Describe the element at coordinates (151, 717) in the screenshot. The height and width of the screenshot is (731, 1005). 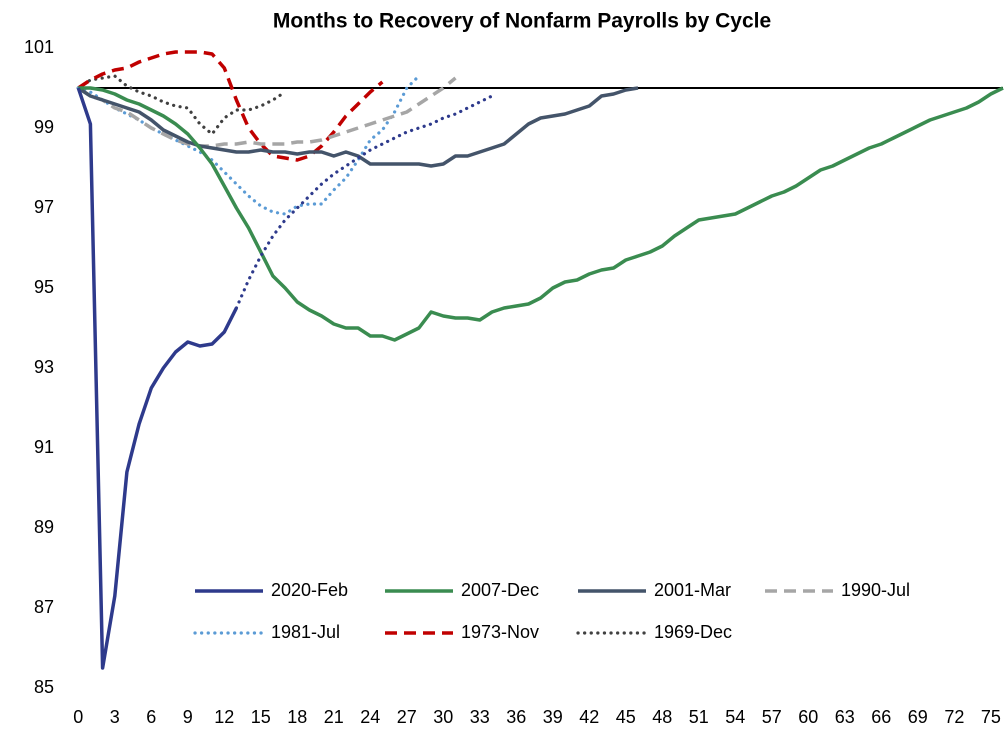
I see `x-tick-label: 6` at that location.